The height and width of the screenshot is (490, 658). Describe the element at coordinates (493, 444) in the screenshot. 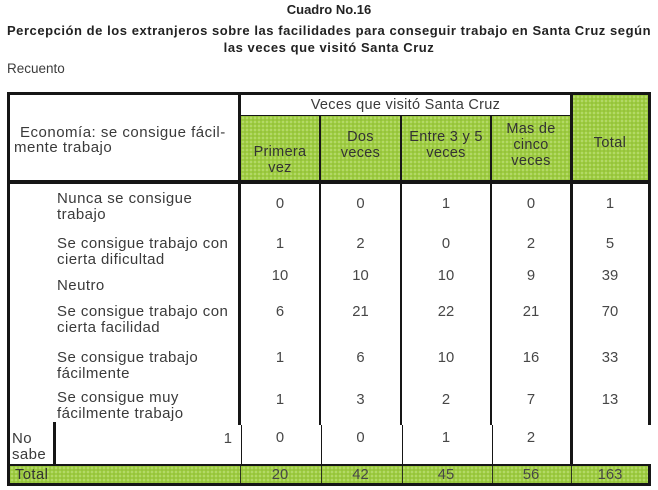

I see `nosabe-col4-border` at that location.